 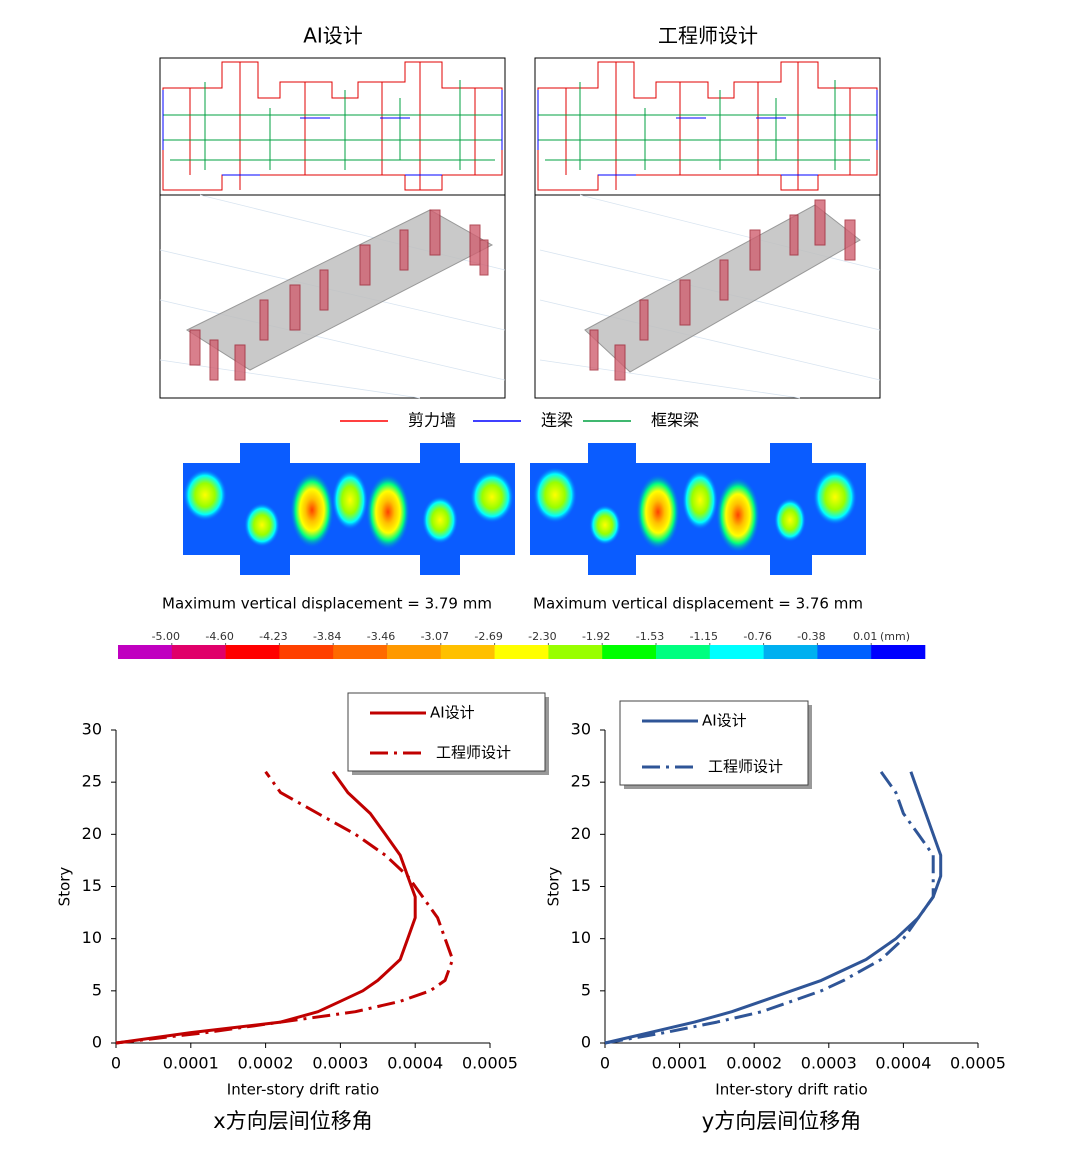 What do you see at coordinates (811, 636) in the screenshot?
I see `colorbar-tick-label: -0.38` at bounding box center [811, 636].